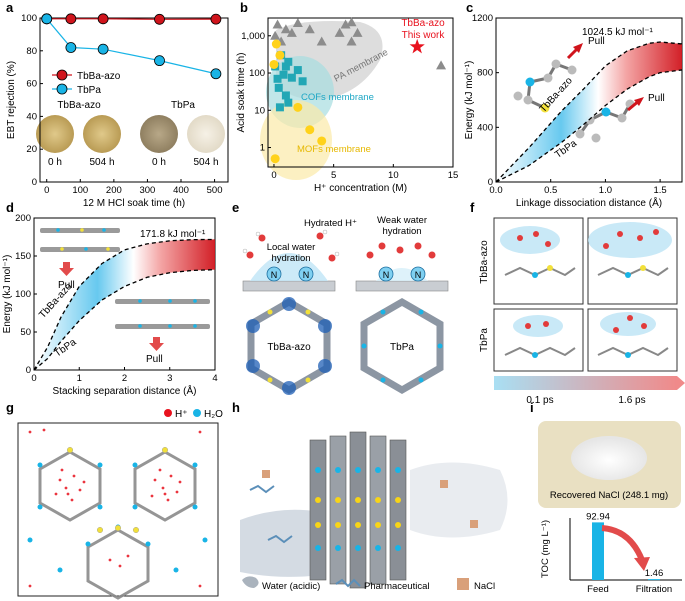 The image size is (685, 601). What do you see at coordinates (159, 134) in the screenshot?
I see `membrane-photo-tbpa-0h` at bounding box center [159, 134].